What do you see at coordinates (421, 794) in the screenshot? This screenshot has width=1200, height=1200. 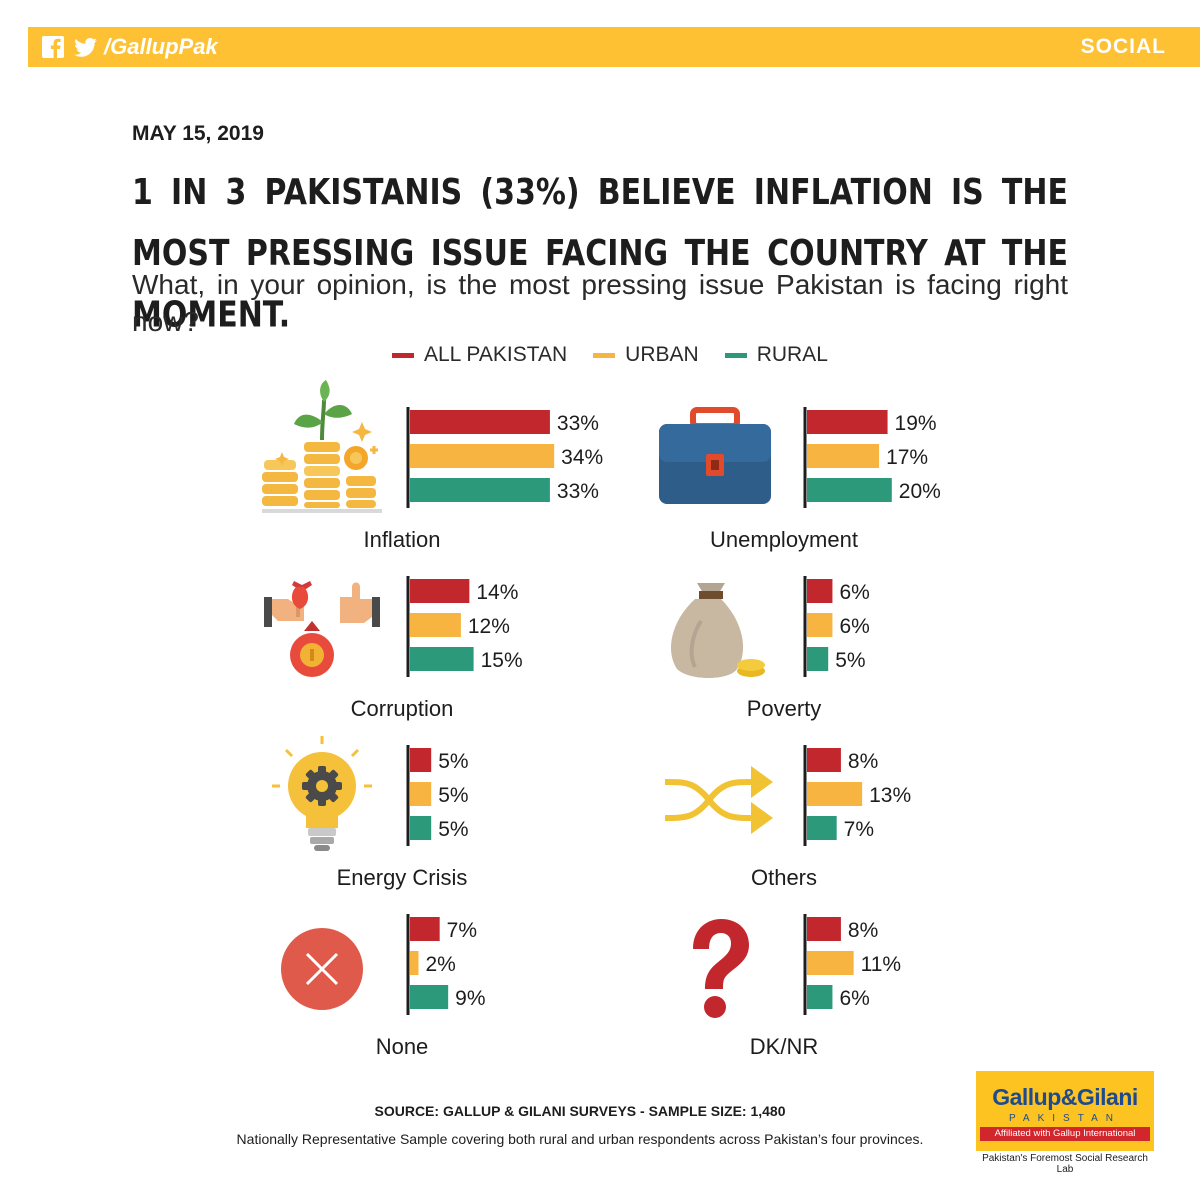 I see `bar-energy-crisis-urban` at bounding box center [421, 794].